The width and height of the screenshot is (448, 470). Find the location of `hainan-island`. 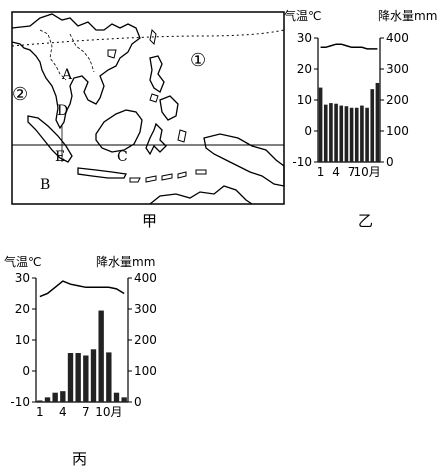

hainan-island is located at coordinates (112, 54).